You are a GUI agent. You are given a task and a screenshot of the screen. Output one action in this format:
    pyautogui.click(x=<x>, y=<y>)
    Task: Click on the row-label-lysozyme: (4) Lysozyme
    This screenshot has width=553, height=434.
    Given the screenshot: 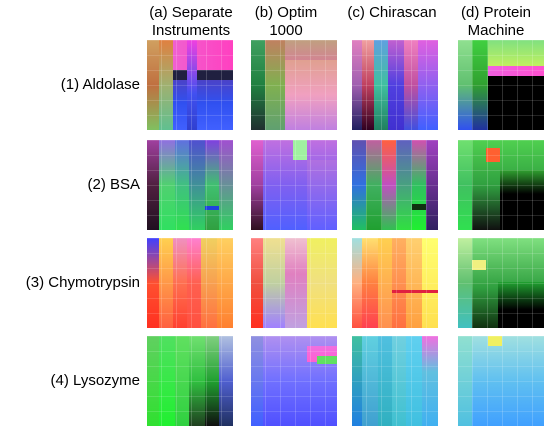 What is the action you would take?
    pyautogui.click(x=95, y=380)
    